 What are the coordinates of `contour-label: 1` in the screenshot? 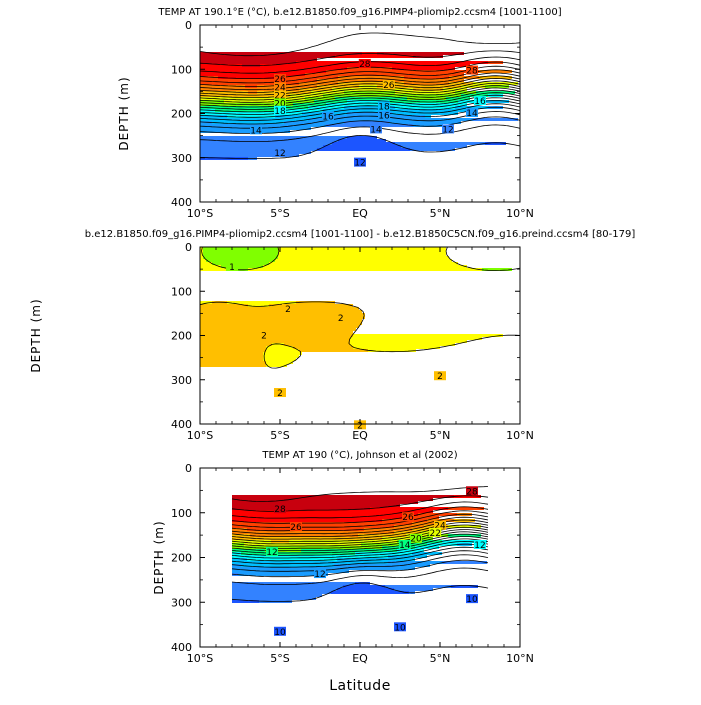 It's located at (232, 268).